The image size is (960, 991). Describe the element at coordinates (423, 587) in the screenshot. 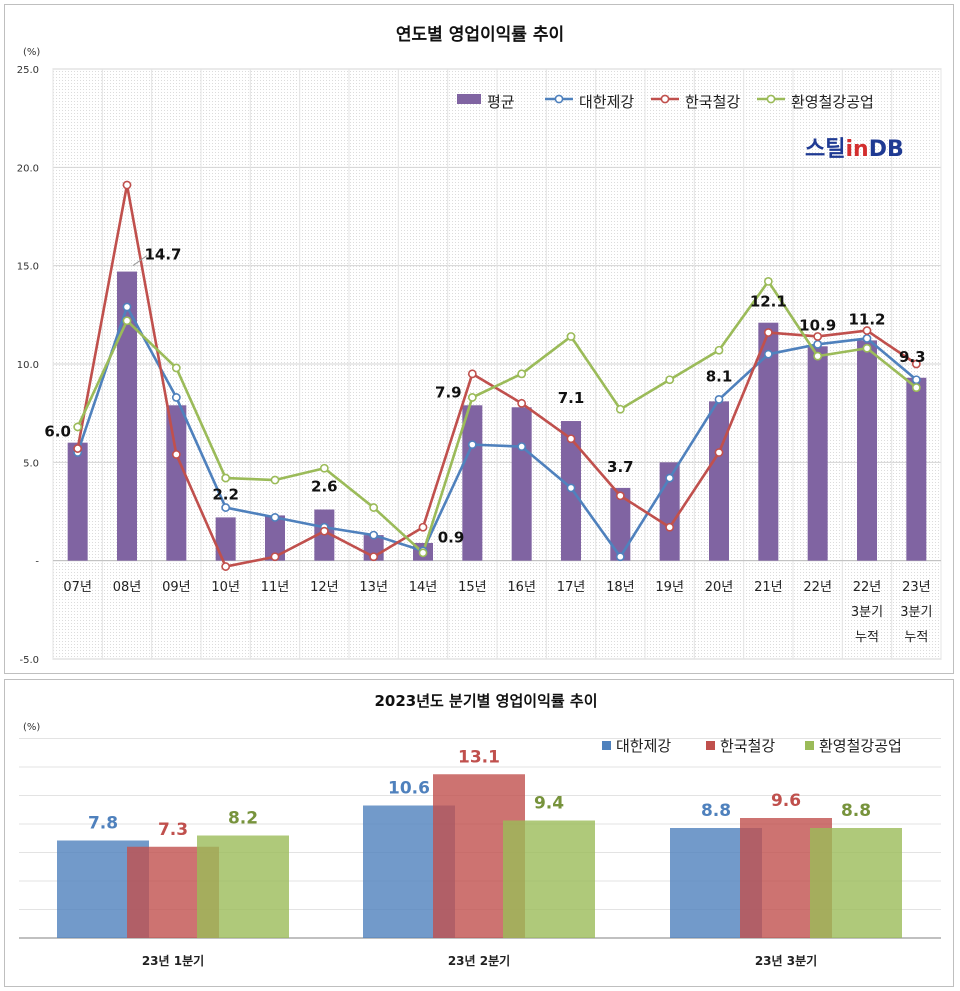

I see `x-tick-label: 14년` at that location.